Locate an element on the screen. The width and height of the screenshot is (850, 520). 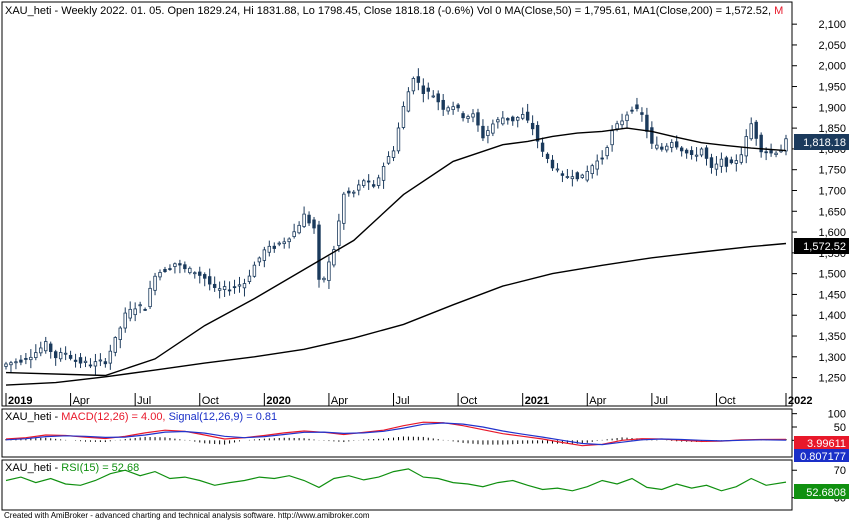
svg-text: 52.6808 is located at coordinates (826, 493).